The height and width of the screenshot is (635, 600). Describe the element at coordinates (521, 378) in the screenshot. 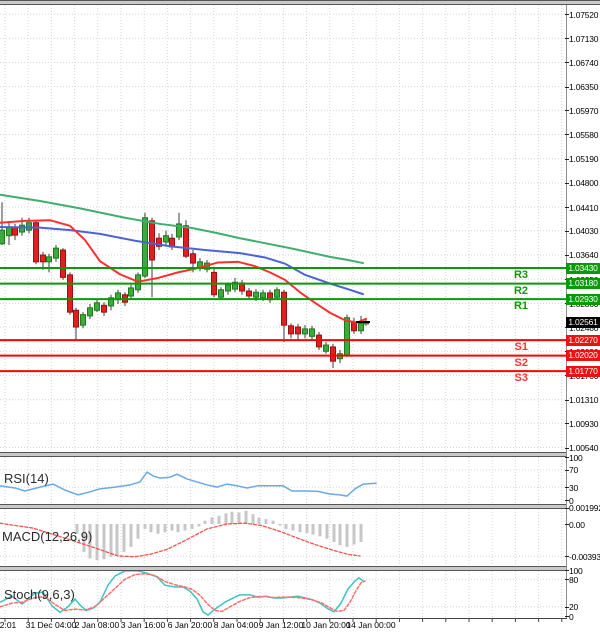

I see `pivot-label-s3: S3` at that location.